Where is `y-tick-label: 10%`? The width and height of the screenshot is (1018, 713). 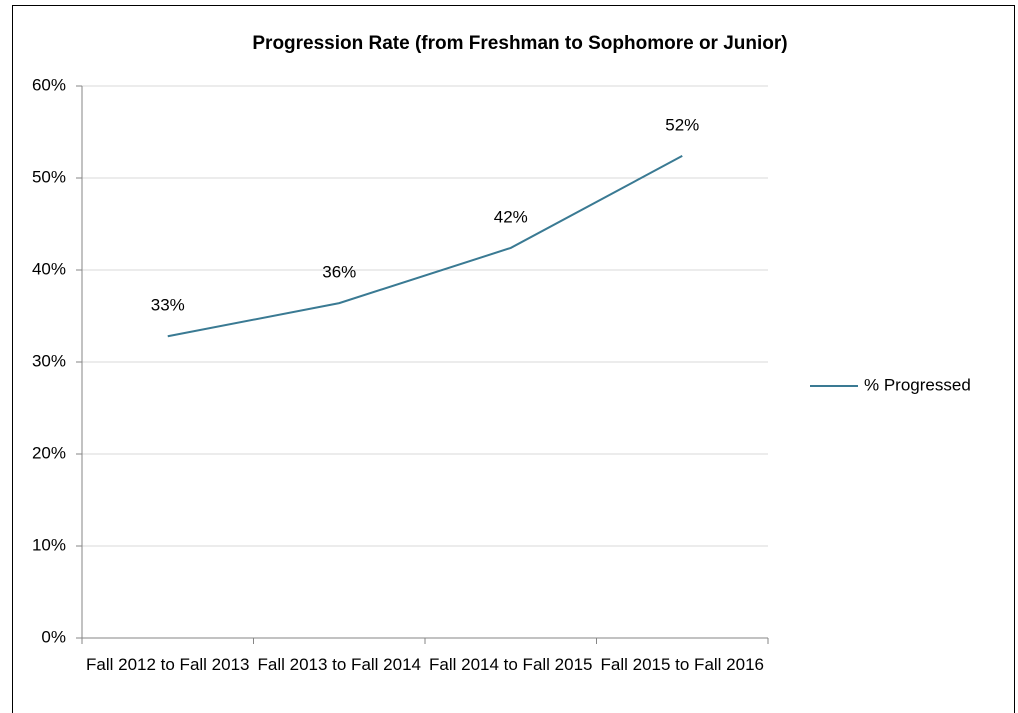 y-tick-label: 10% is located at coordinates (49, 544).